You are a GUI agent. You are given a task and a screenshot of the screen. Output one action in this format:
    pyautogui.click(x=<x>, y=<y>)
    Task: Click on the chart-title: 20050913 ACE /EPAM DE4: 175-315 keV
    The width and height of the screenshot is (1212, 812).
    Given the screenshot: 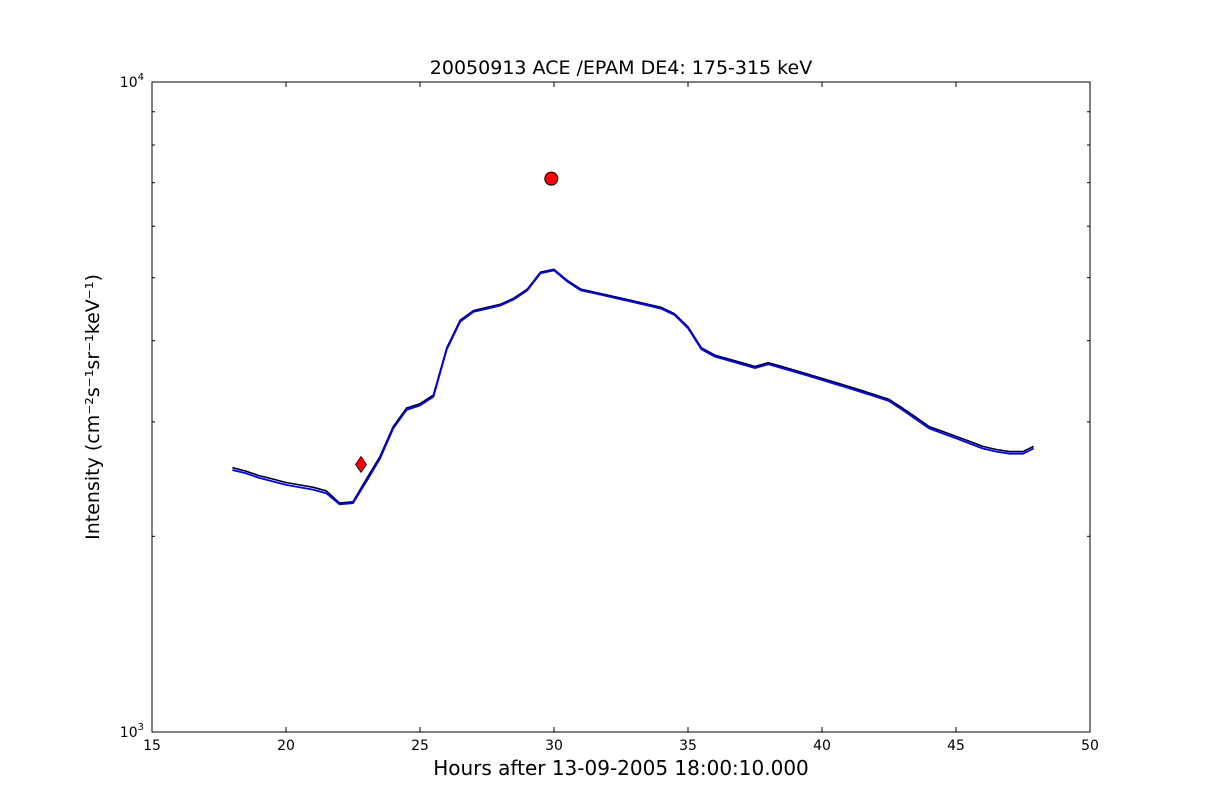 What is the action you would take?
    pyautogui.click(x=621, y=68)
    